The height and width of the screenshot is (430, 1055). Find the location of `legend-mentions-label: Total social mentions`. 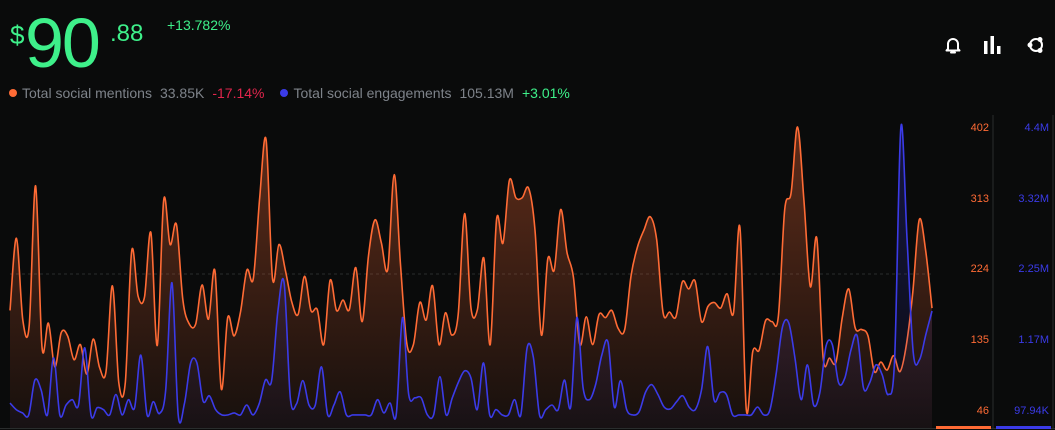

legend-mentions-label: Total social mentions is located at coordinates (87, 93).